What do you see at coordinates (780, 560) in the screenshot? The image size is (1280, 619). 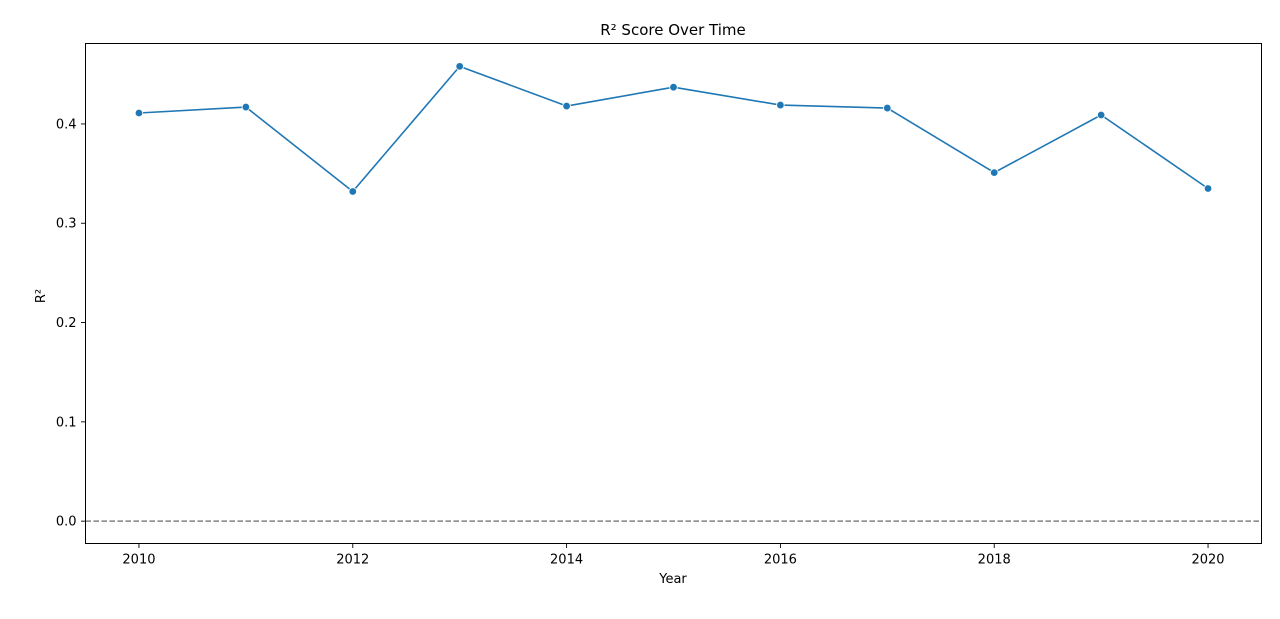 I see `x-tick-label: 2016` at bounding box center [780, 560].